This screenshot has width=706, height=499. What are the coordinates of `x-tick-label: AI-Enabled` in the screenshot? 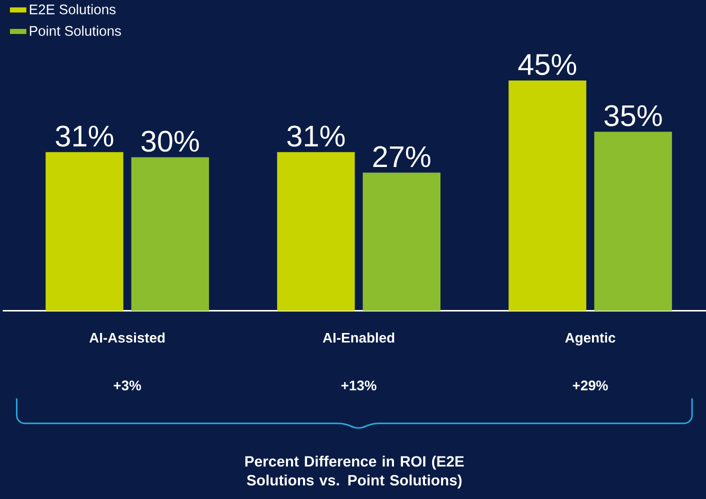 It's located at (358, 337).